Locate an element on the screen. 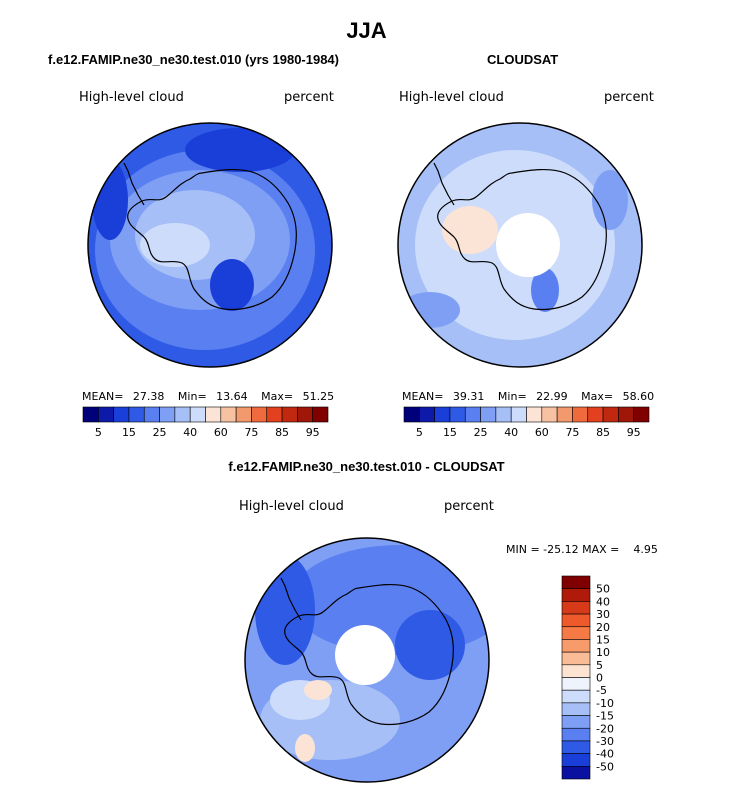  model-variable-label: High-level cloud is located at coordinates (131, 97).